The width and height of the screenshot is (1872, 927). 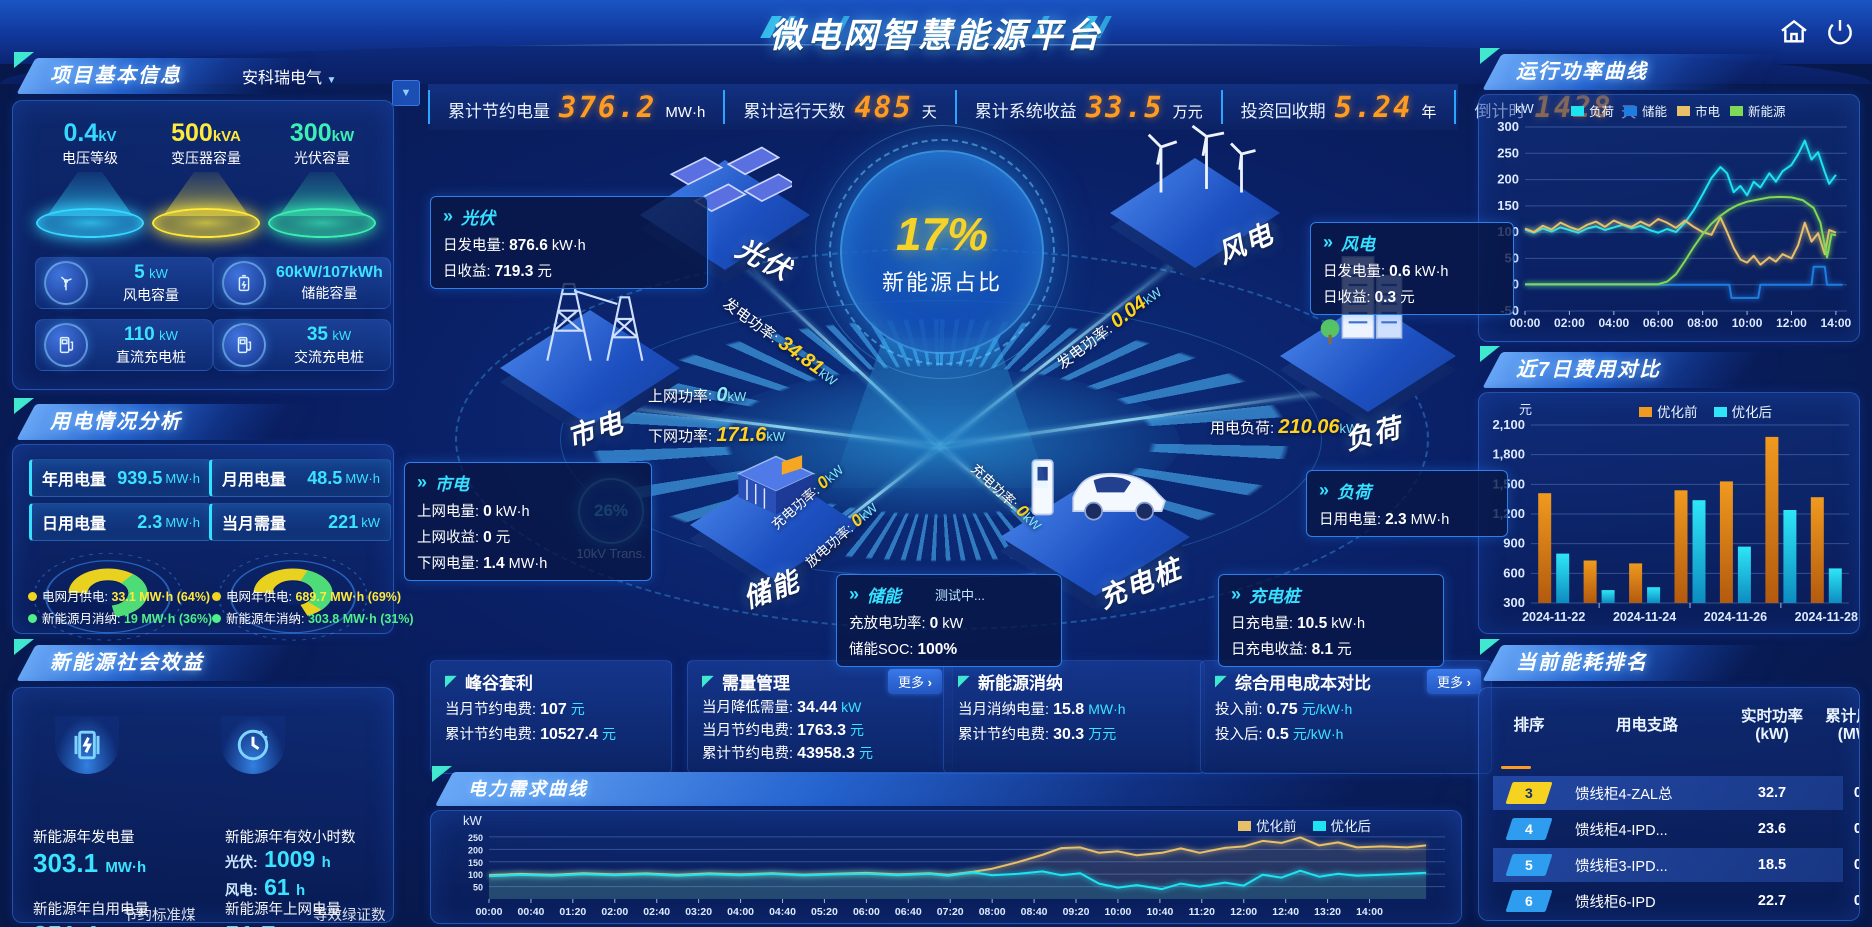 What do you see at coordinates (1794, 32) in the screenshot?
I see `home-icon` at bounding box center [1794, 32].